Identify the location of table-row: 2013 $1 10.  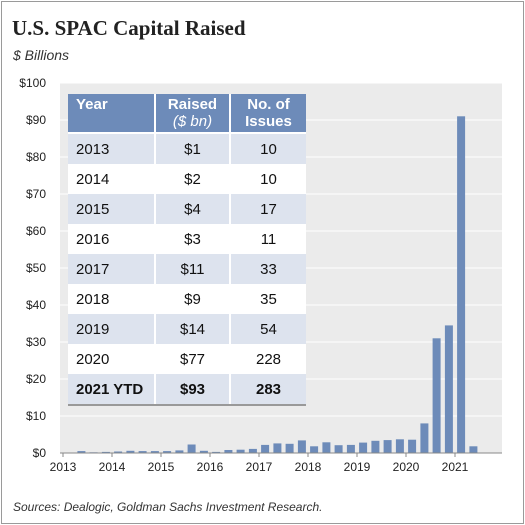
(187, 148).